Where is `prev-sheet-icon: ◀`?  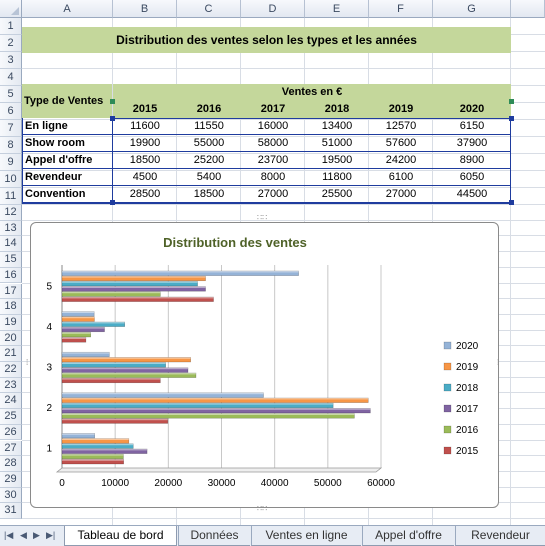
prev-sheet-icon: ◀ is located at coordinates (23, 535).